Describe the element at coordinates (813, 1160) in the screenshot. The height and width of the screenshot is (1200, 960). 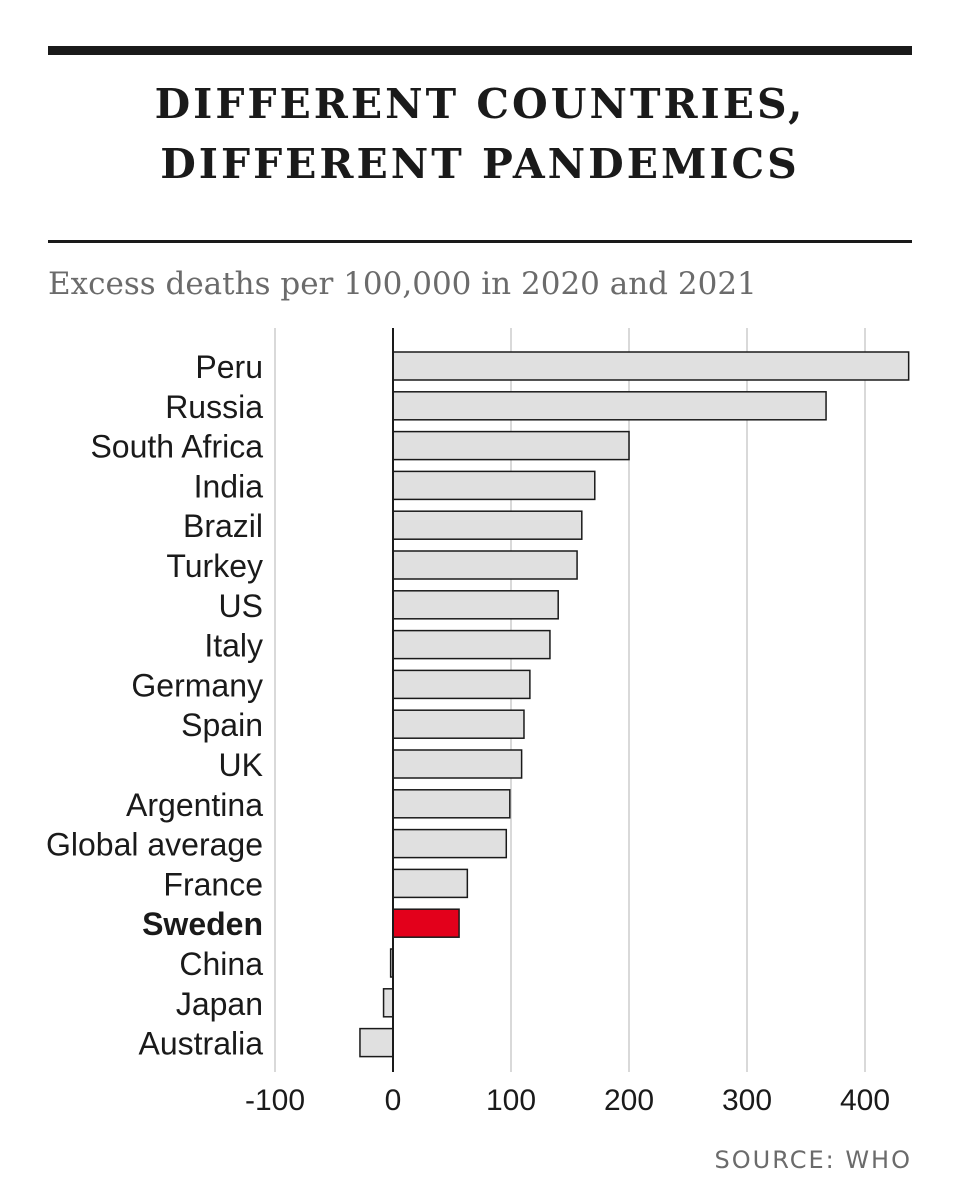
I see `source-note: SOURCE: WHO` at that location.